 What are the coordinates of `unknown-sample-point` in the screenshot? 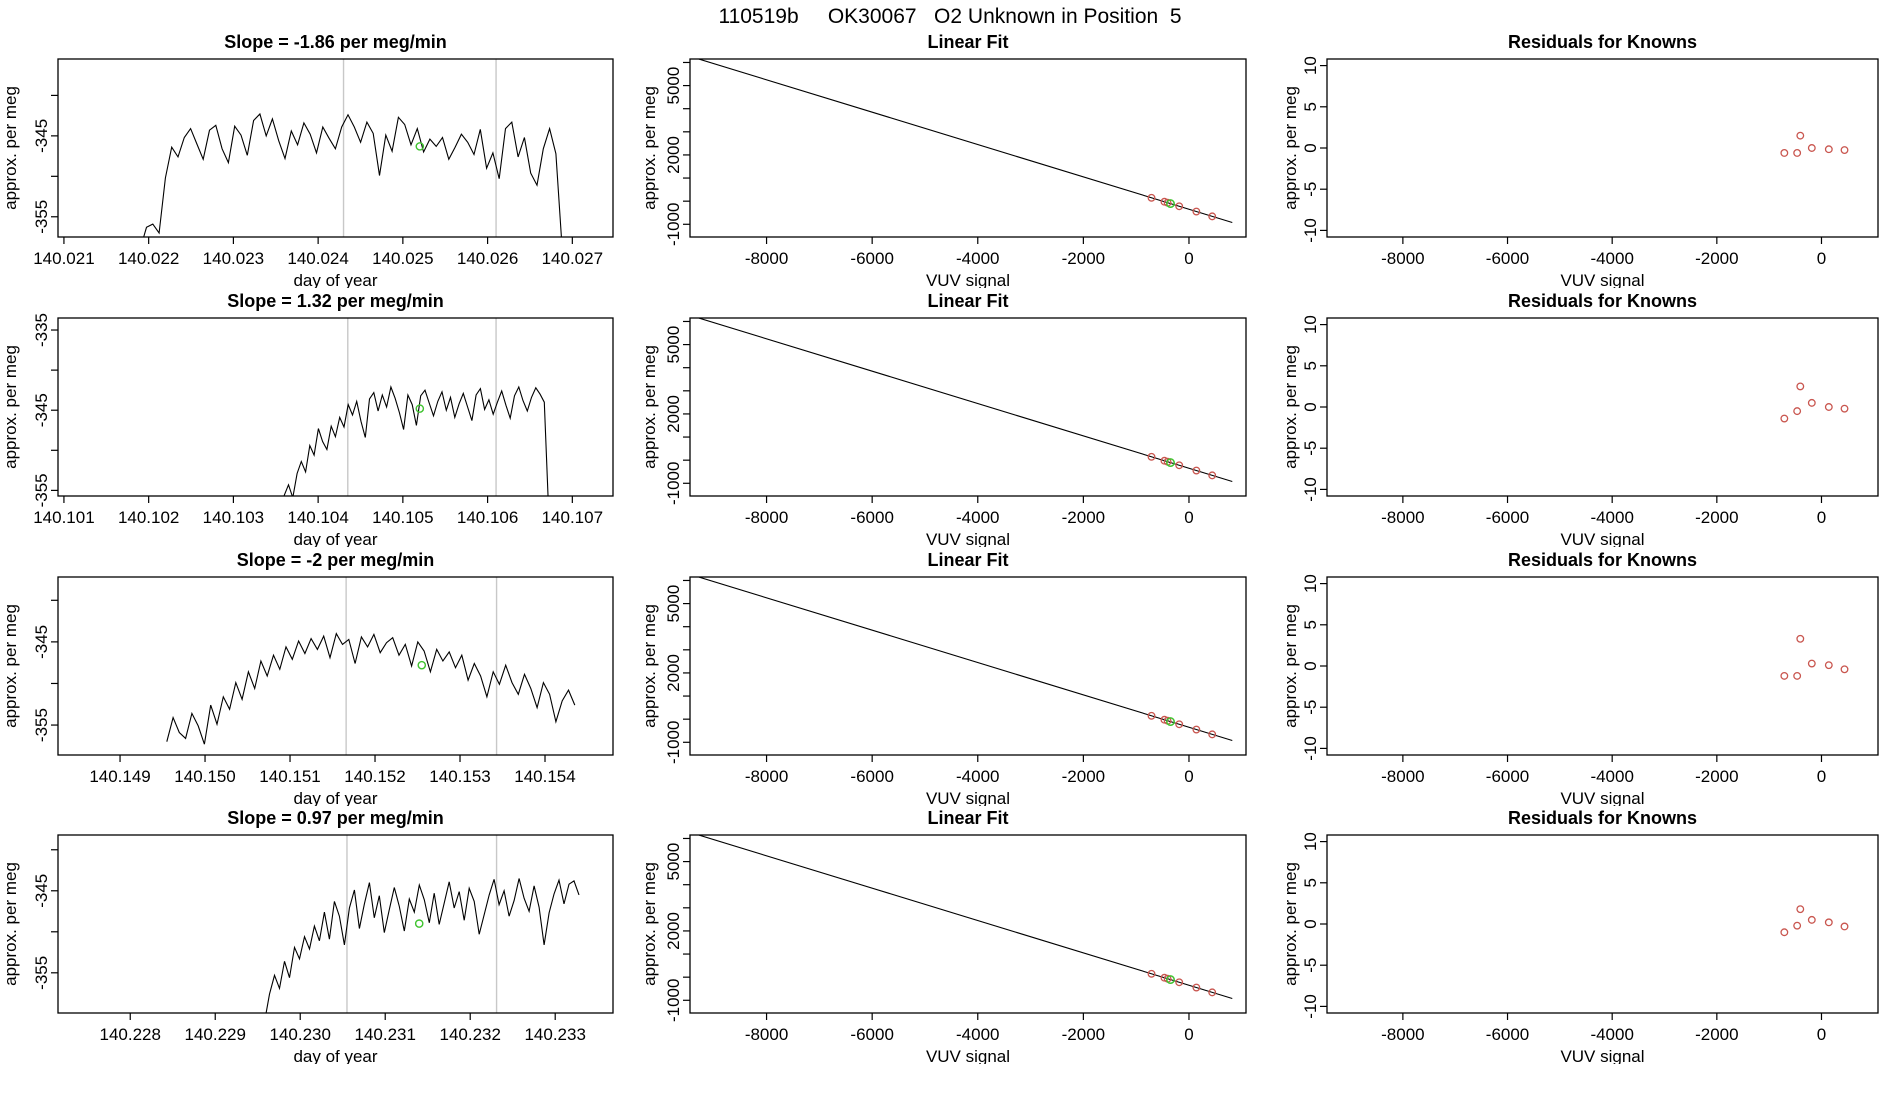 It's located at (1170, 204).